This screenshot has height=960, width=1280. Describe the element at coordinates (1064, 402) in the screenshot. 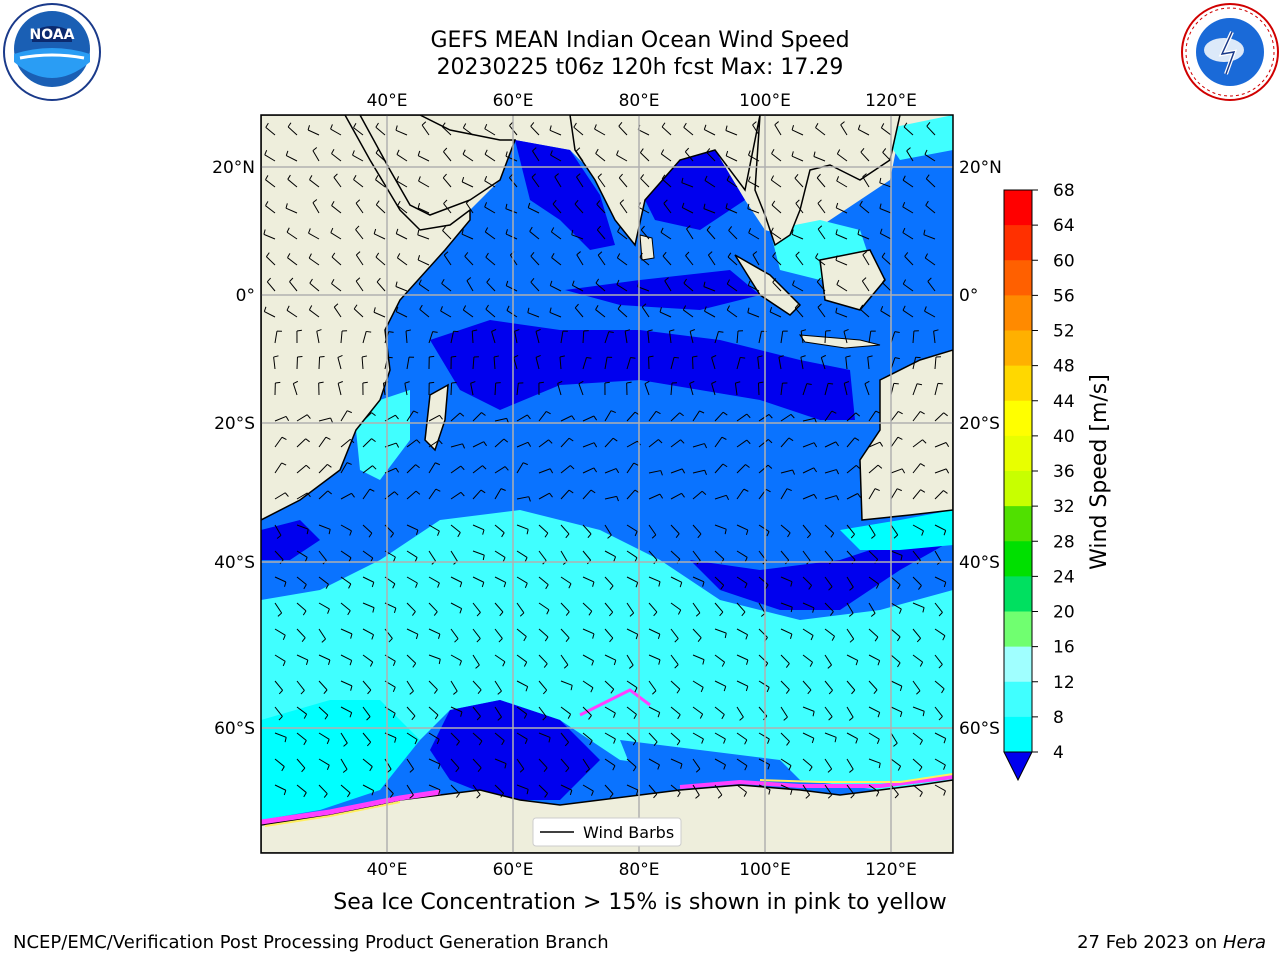

I see `colorbar-tick-label: 44` at that location.